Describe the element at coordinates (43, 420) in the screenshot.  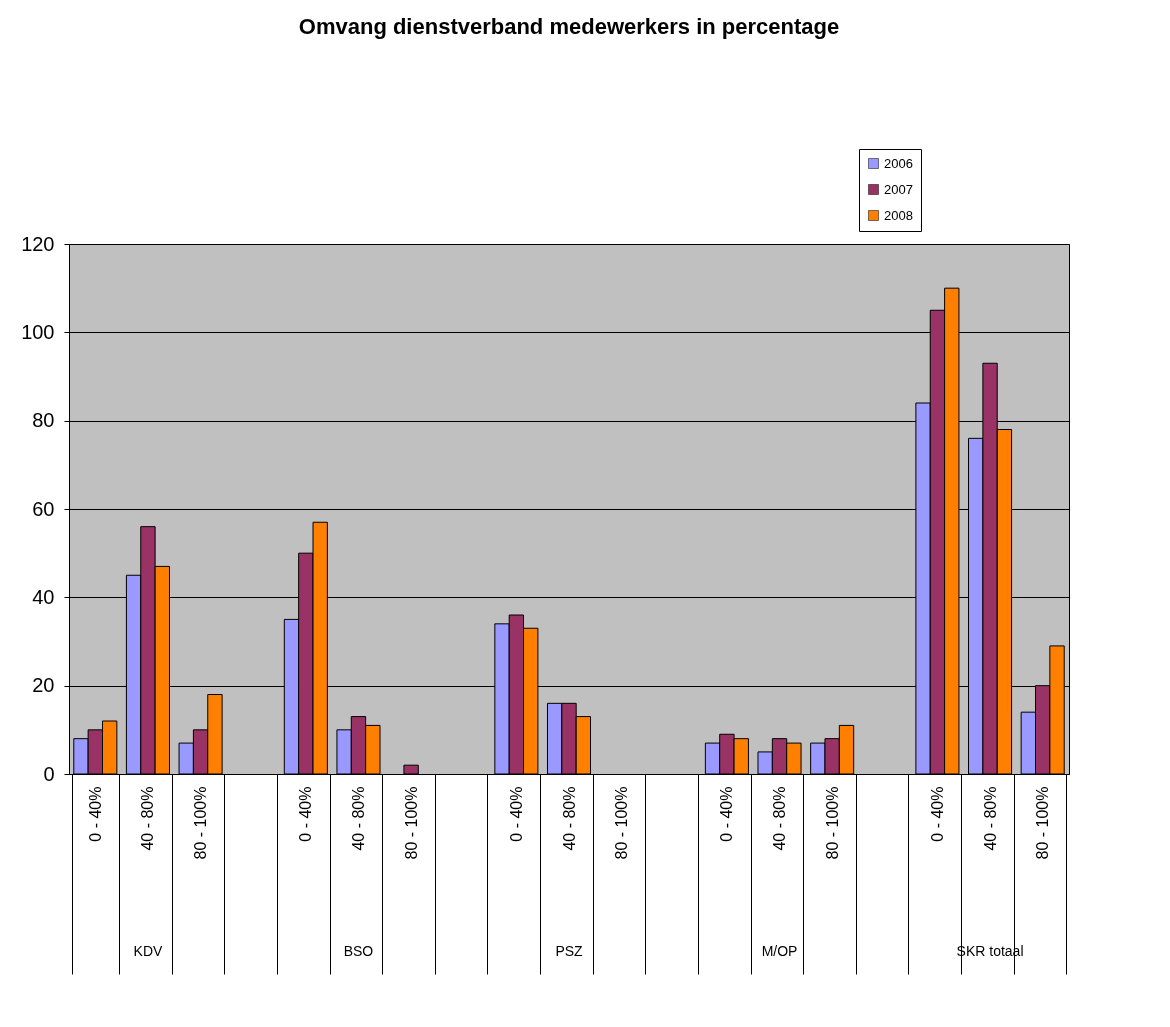
I see `y-tick-label: 80` at that location.